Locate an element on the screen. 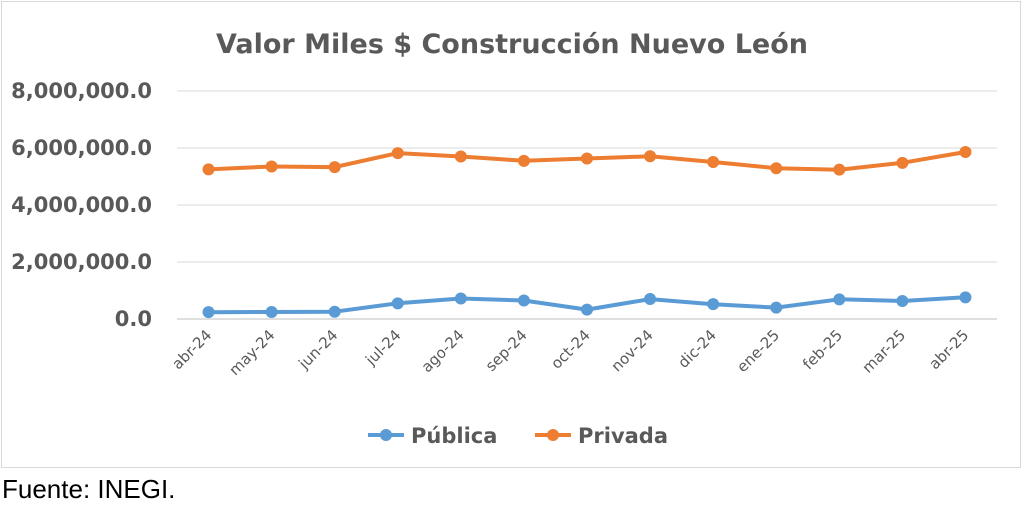 Image resolution: width=1024 pixels, height=510 pixels. x-tick-label: mar-25 is located at coordinates (884, 351).